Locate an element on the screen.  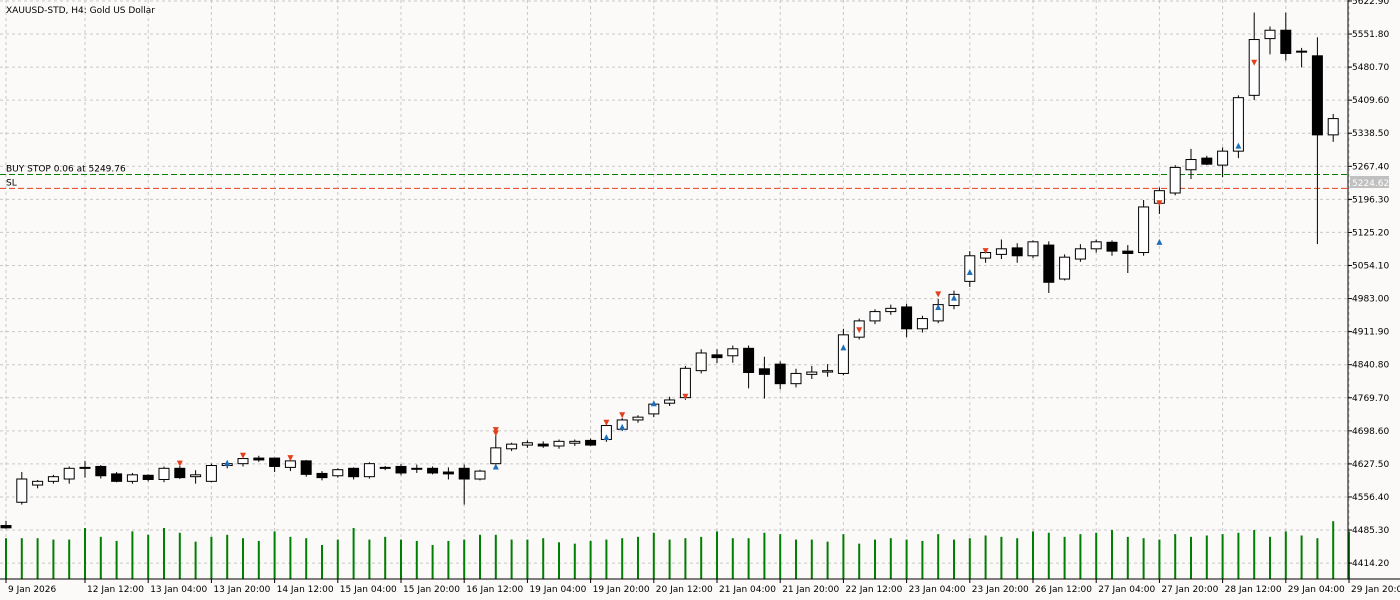
chart-title: XAUUSD-STD, H4: Gold US Dollar is located at coordinates (80, 11).